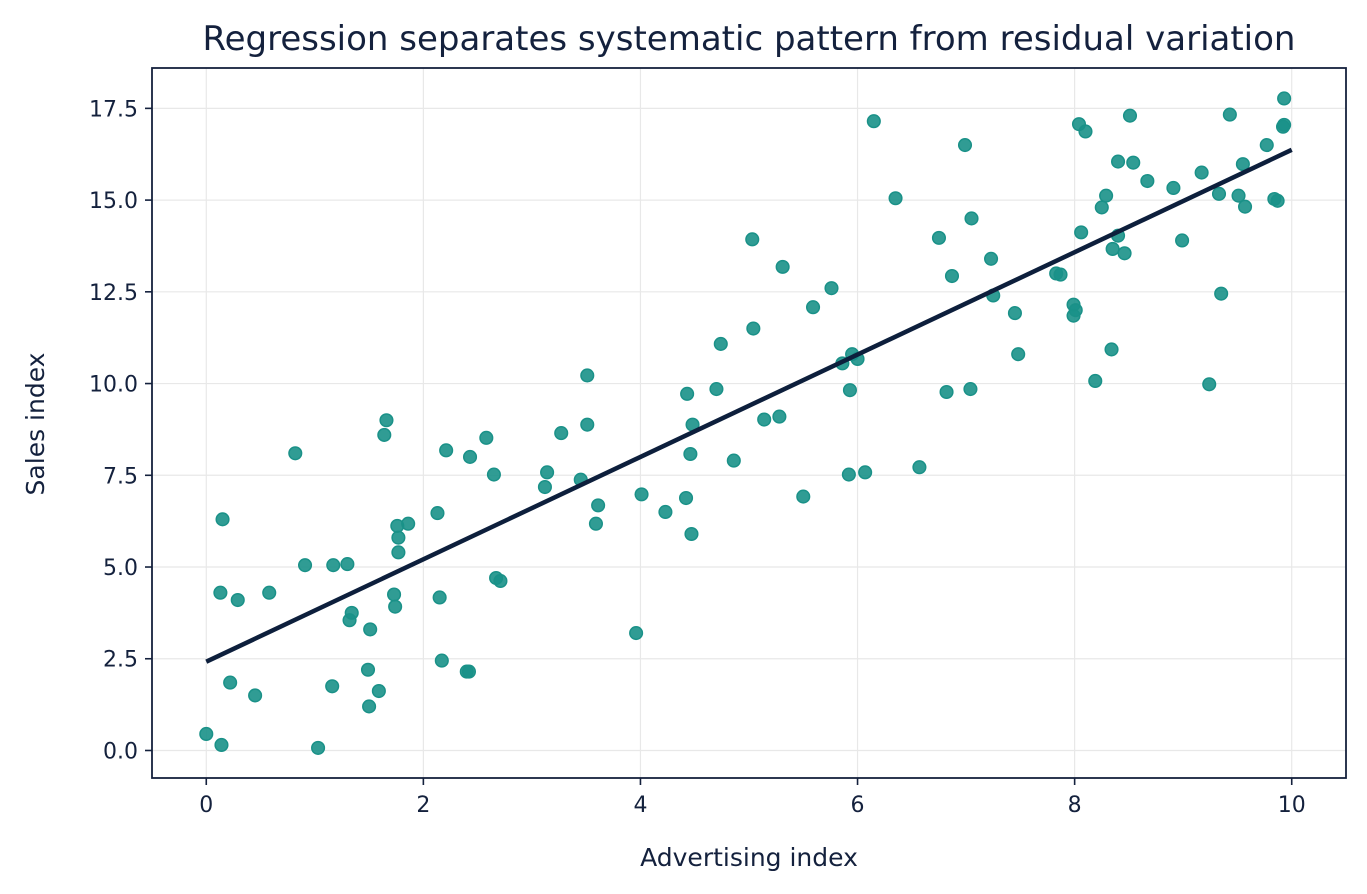 Image resolution: width=1367 pixels, height=894 pixels. I want to click on y-tick-label: 0.0, so click(120, 751).